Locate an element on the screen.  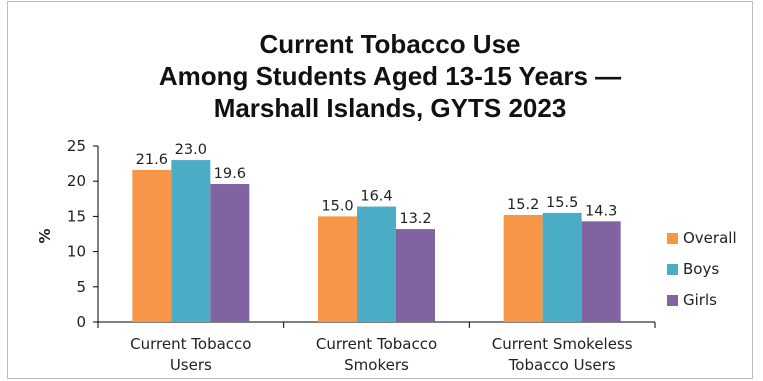
y-tick-label: 20 is located at coordinates (76, 181).